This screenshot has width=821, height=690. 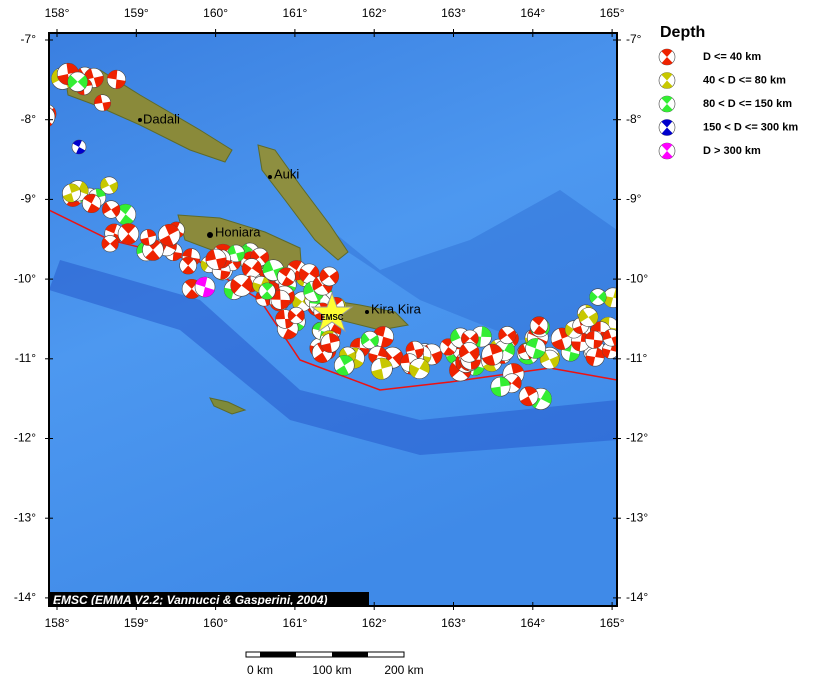 What do you see at coordinates (532, 13) in the screenshot?
I see `lon-label: 164°` at bounding box center [532, 13].